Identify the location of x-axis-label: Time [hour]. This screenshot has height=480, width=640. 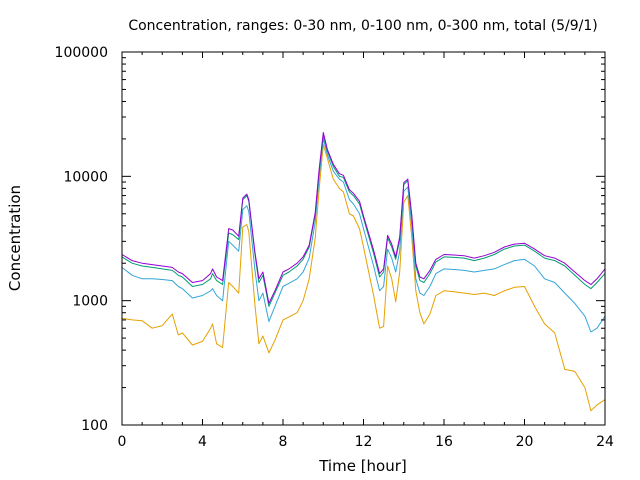
(362, 466).